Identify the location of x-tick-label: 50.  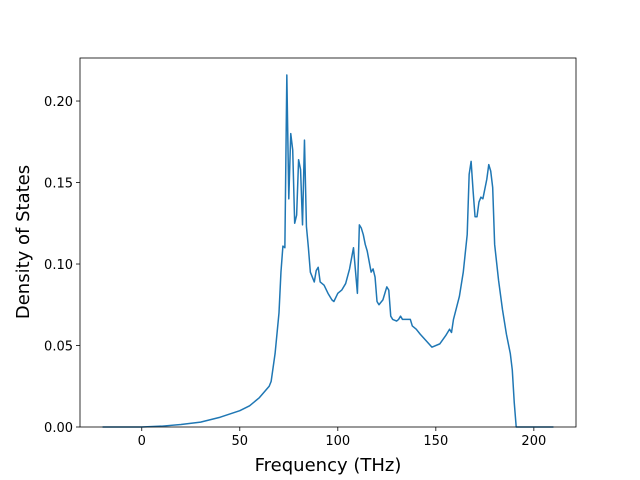
(240, 441).